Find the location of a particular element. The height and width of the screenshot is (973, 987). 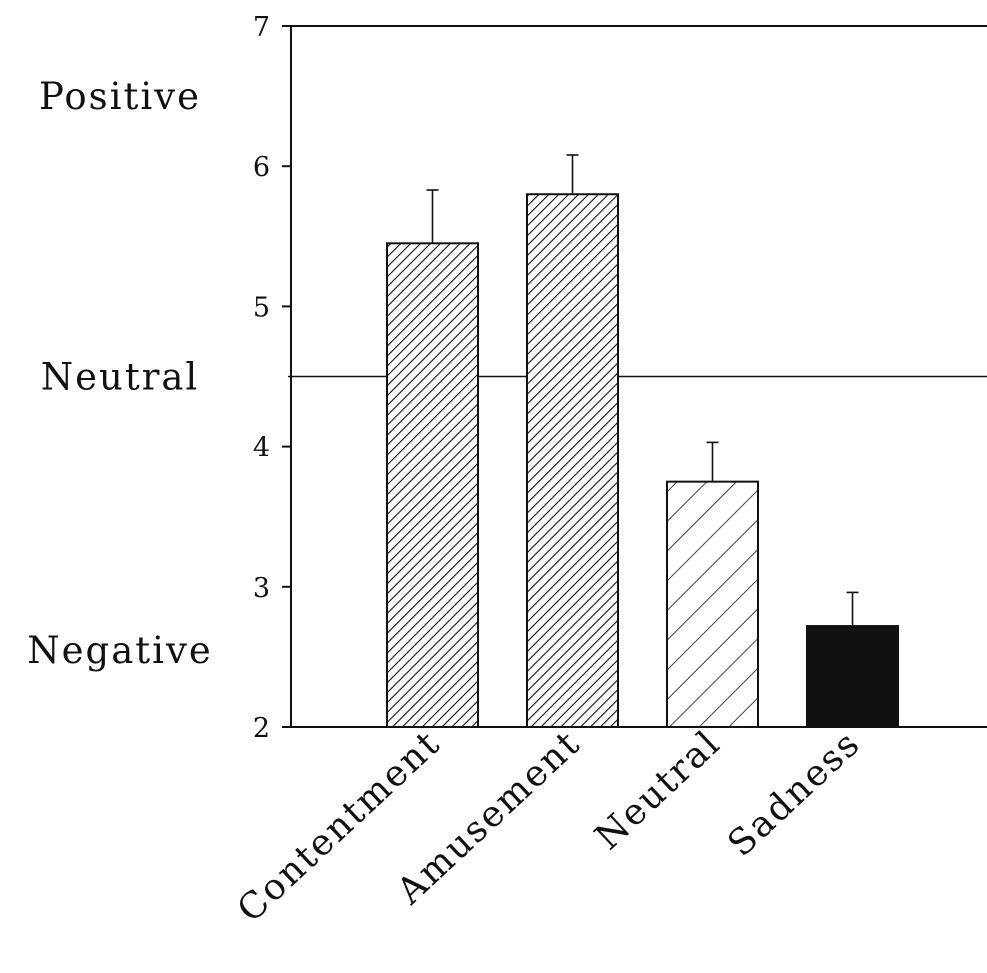

y-tick-label-2: 4 is located at coordinates (261, 448).